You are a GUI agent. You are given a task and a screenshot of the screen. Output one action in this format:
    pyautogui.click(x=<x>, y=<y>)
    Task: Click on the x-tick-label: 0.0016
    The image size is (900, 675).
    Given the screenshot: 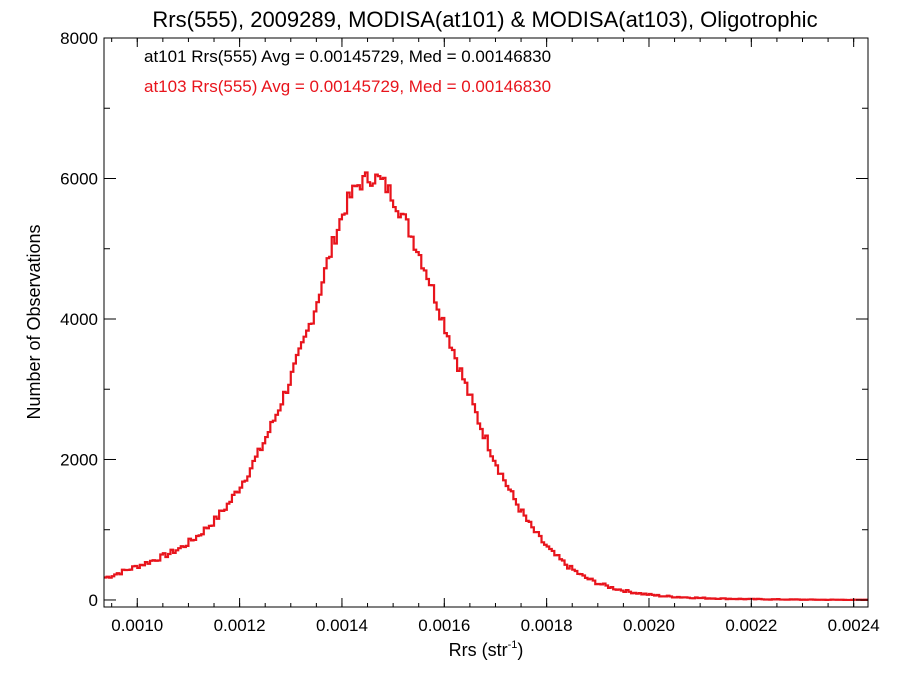 What is the action you would take?
    pyautogui.click(x=444, y=625)
    